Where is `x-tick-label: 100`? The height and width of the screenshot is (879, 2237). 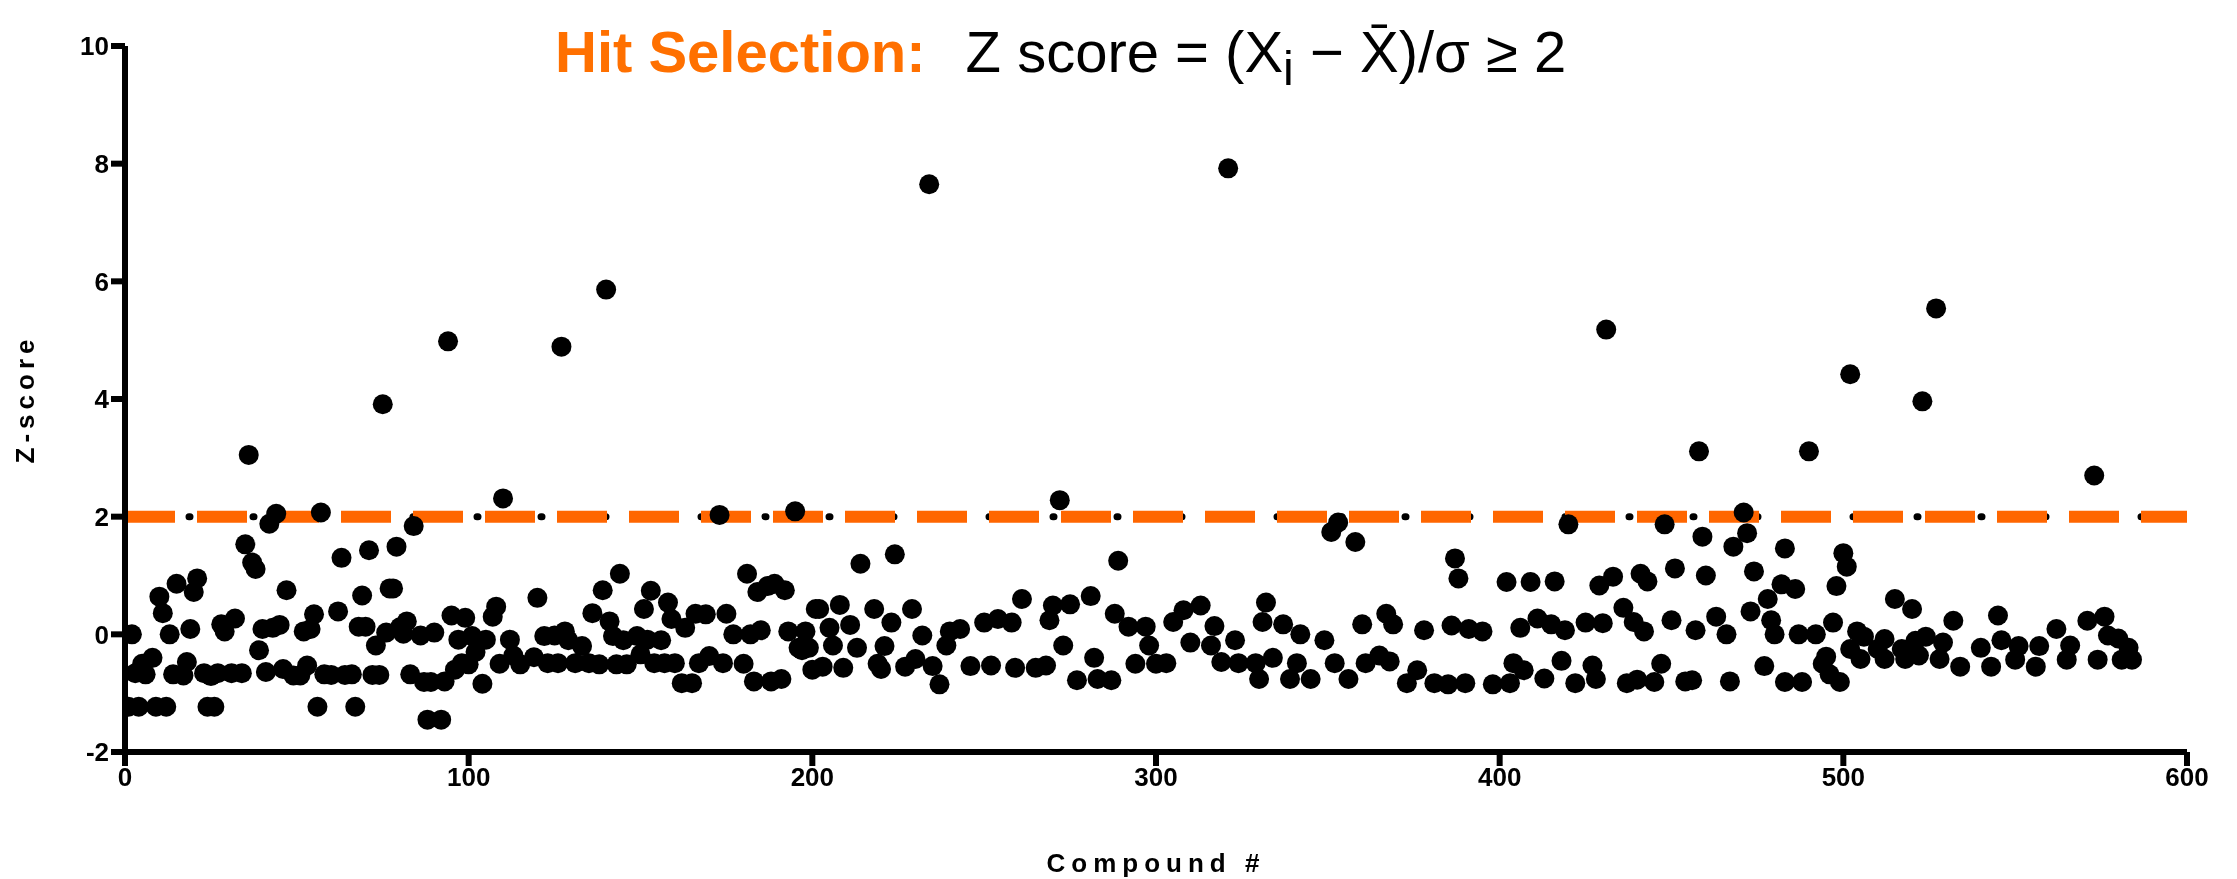 x-tick-label: 100 is located at coordinates (468, 777).